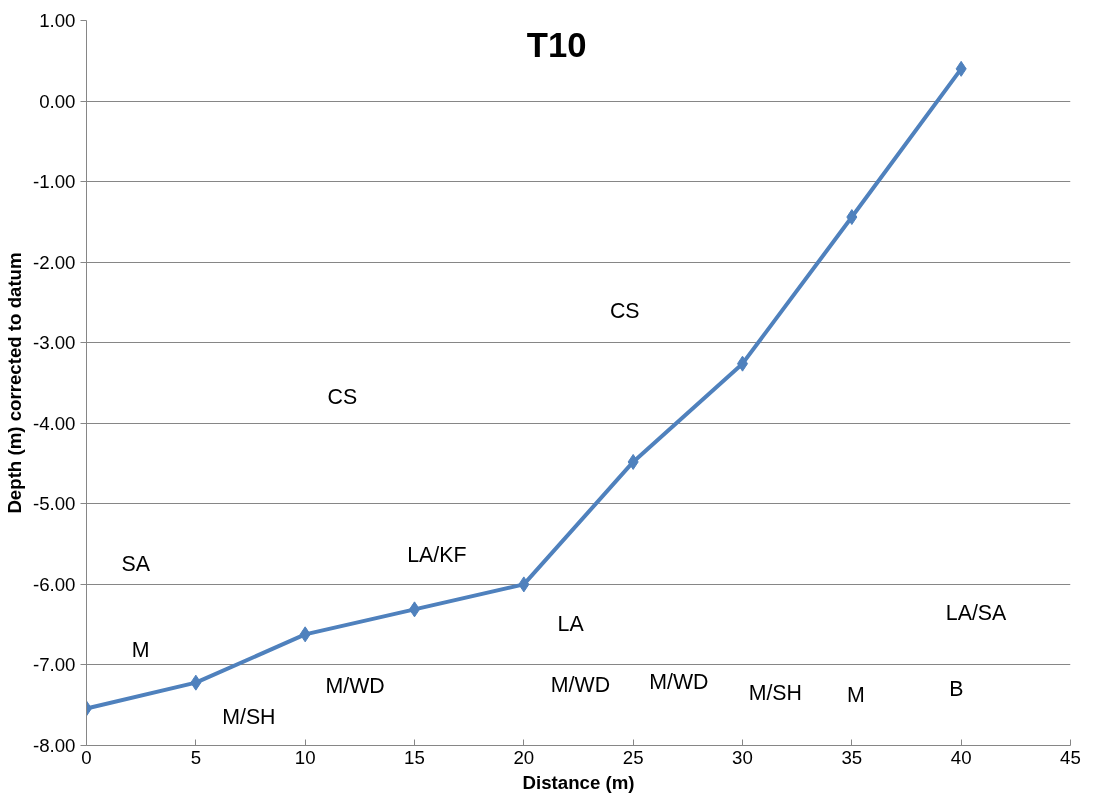 The image size is (1110, 803). What do you see at coordinates (524, 757) in the screenshot?
I see `x-tick-label: 20` at bounding box center [524, 757].